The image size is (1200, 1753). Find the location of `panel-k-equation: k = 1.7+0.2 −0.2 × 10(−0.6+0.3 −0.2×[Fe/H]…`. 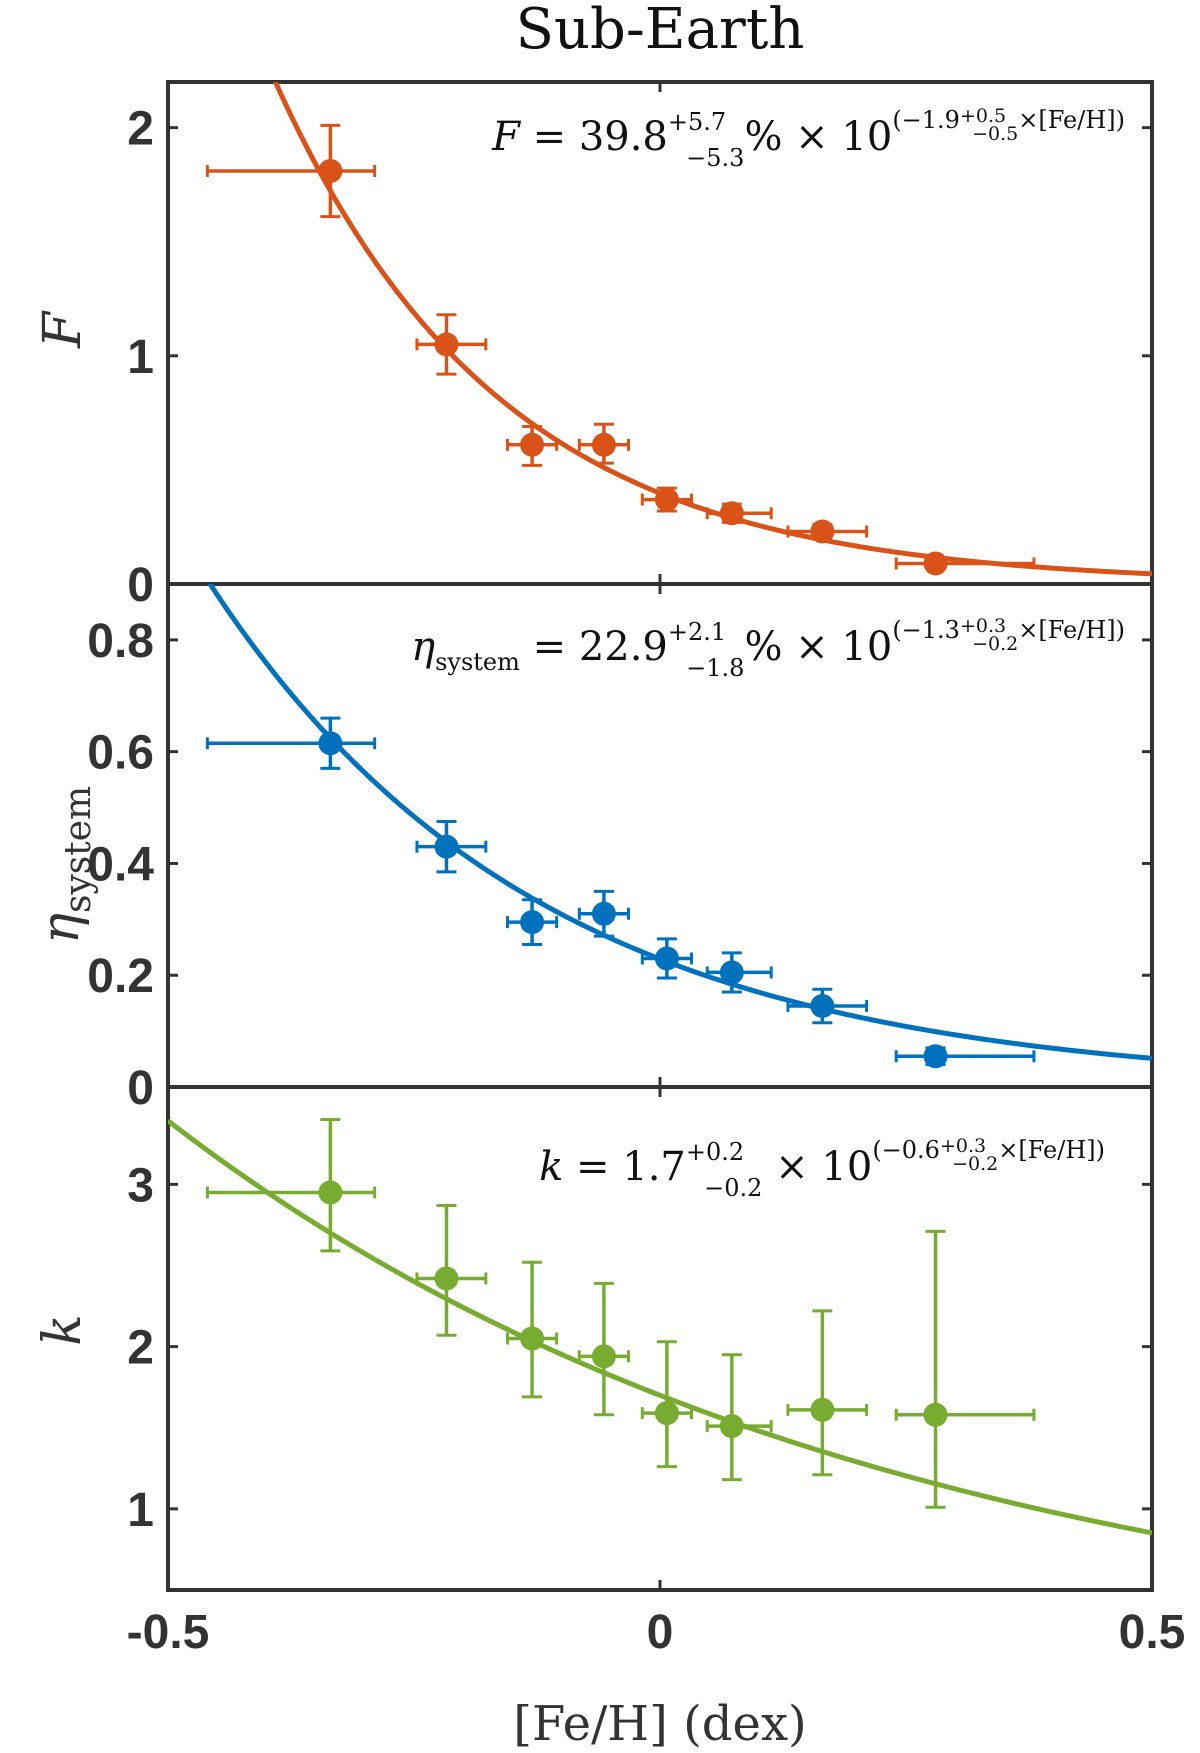

panel-k-equation: k = 1.7+0.2 −0.2 × 10(−0.6+0.3 −0.2×[Fe/H]… is located at coordinates (822, 1168).